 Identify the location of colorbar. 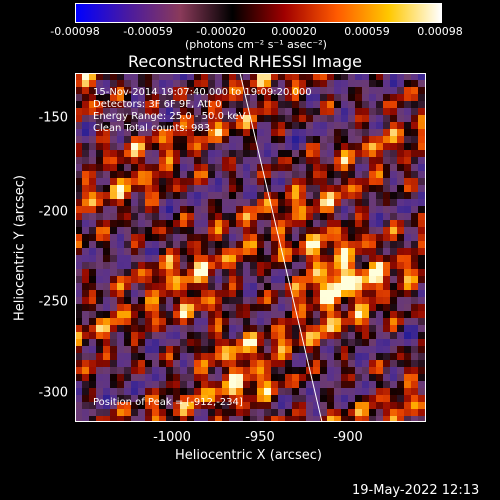
(258, 13).